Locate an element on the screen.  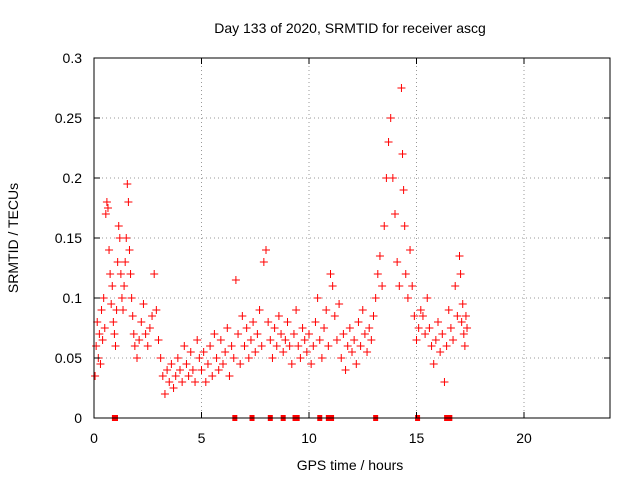
y-axis-label: SRMTID / TECUs is located at coordinates (13, 238).